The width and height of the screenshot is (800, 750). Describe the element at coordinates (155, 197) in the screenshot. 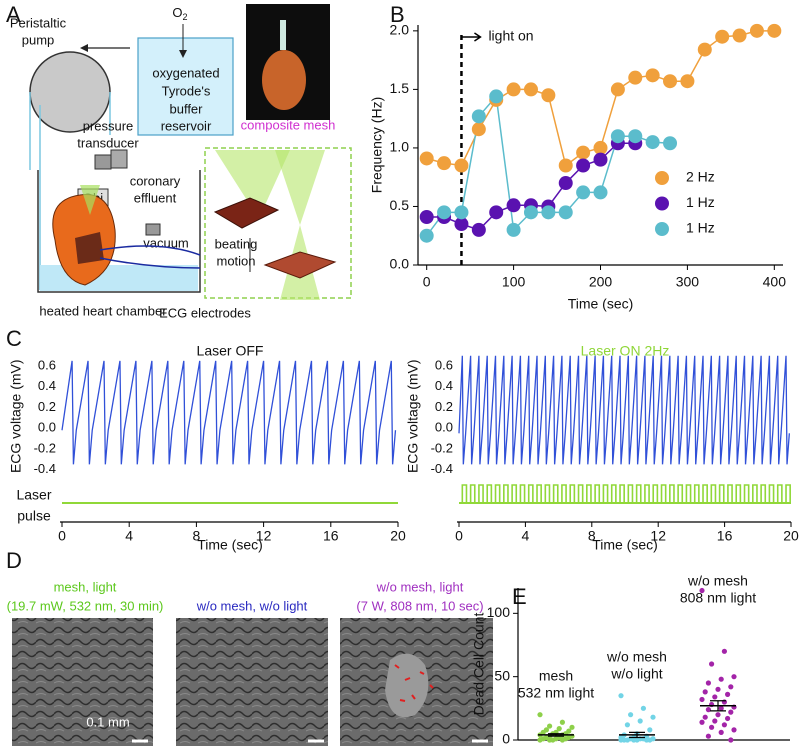

I see `label: effluent` at that location.